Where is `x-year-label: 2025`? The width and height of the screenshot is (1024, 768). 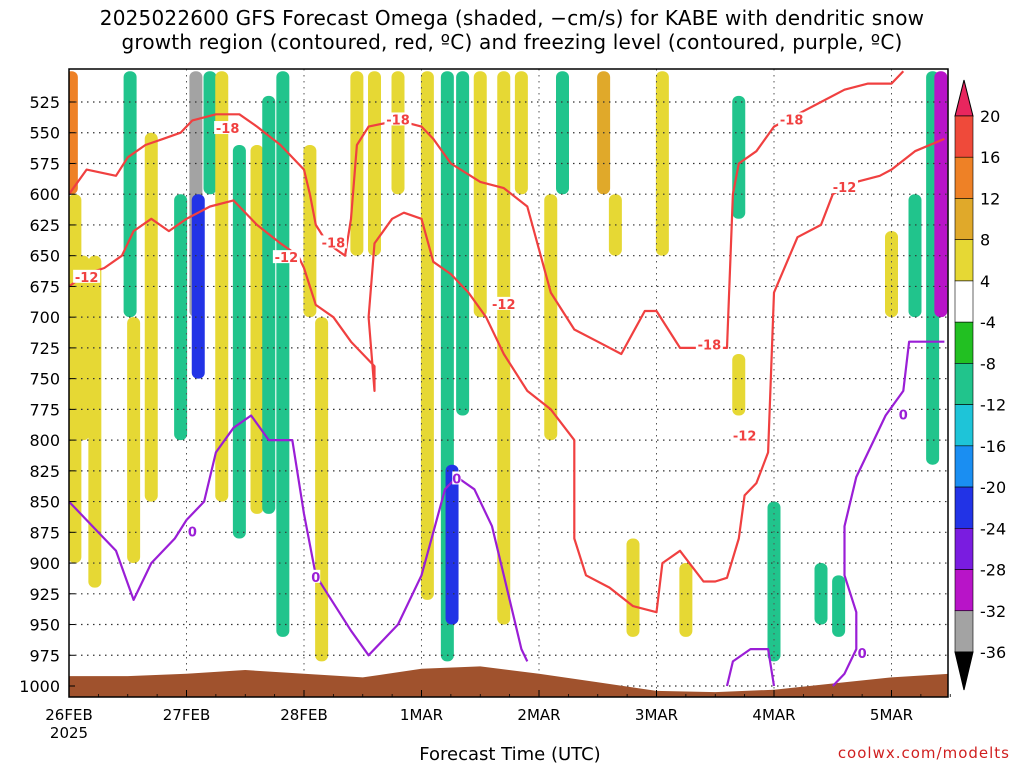 x-year-label: 2025 is located at coordinates (69, 733).